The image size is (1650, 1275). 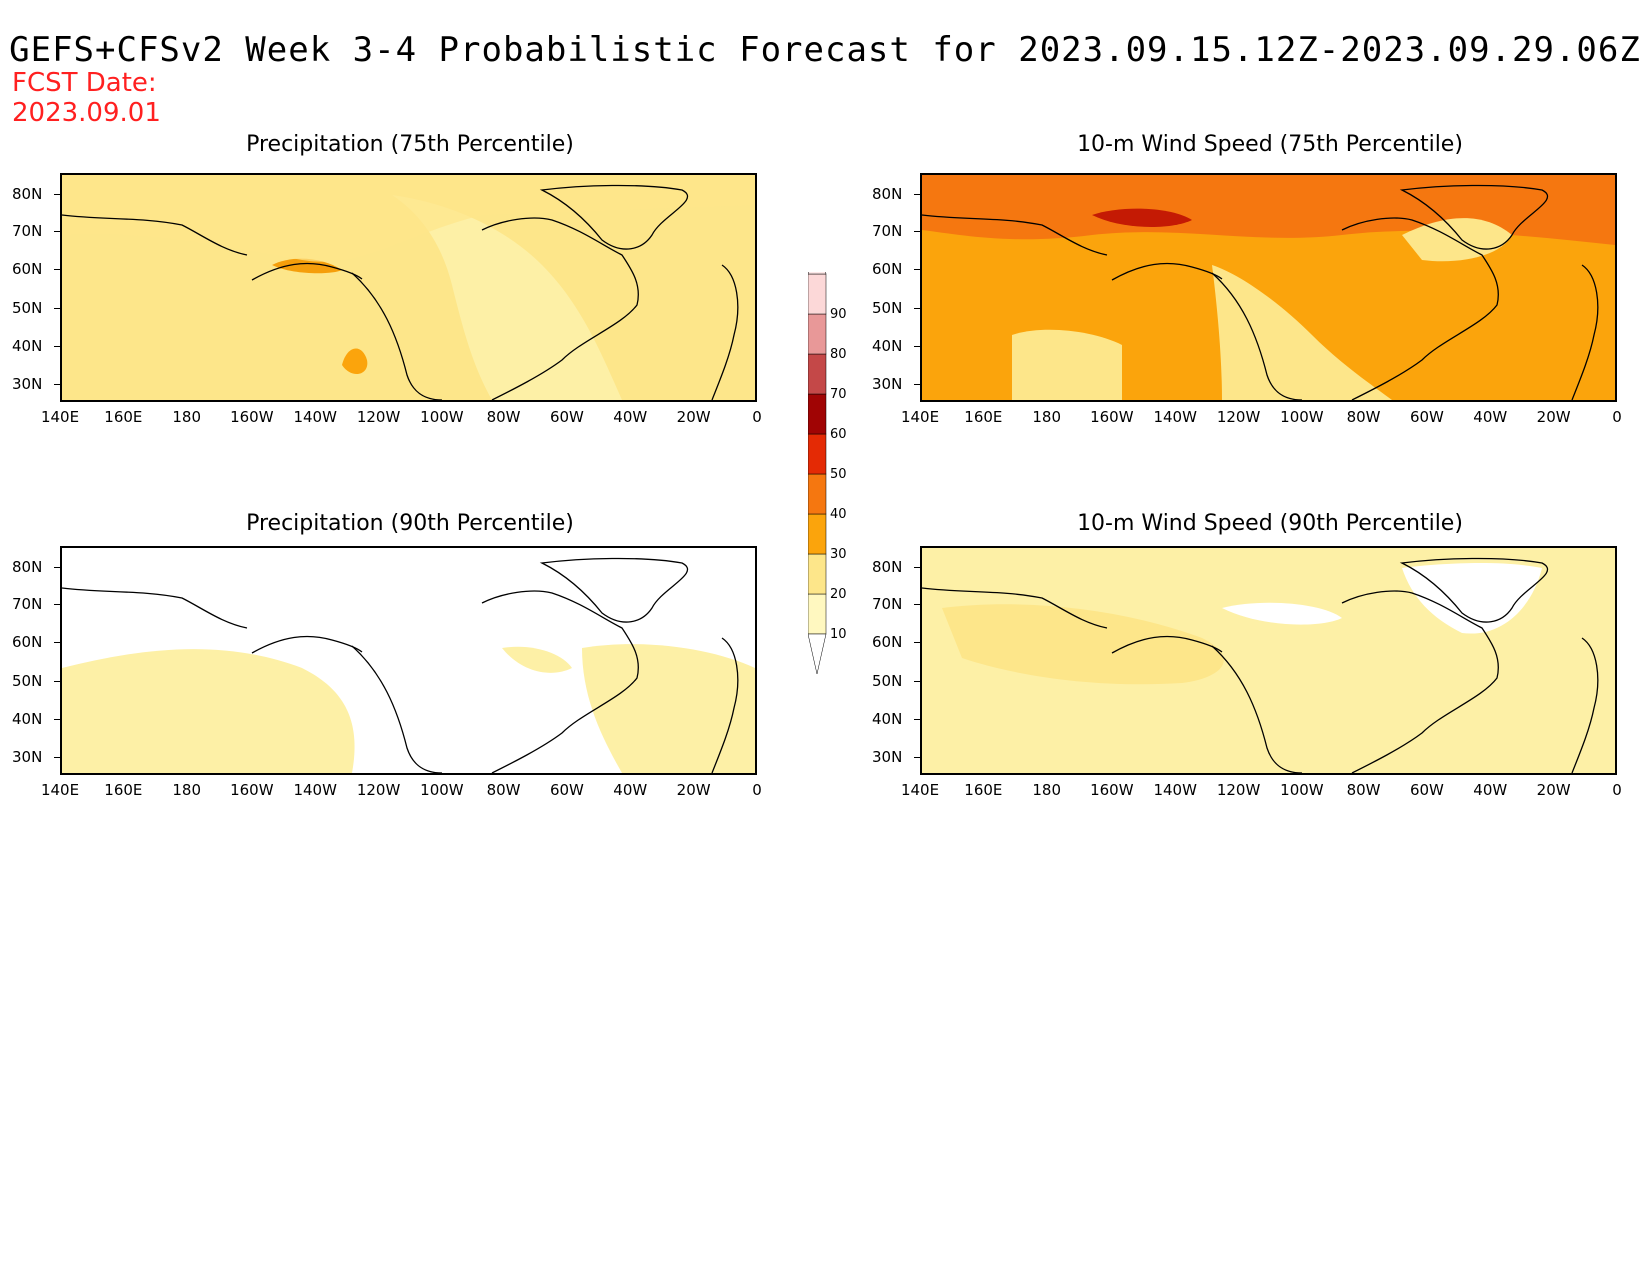 I want to click on colorbar-label: 40, so click(x=838, y=514).